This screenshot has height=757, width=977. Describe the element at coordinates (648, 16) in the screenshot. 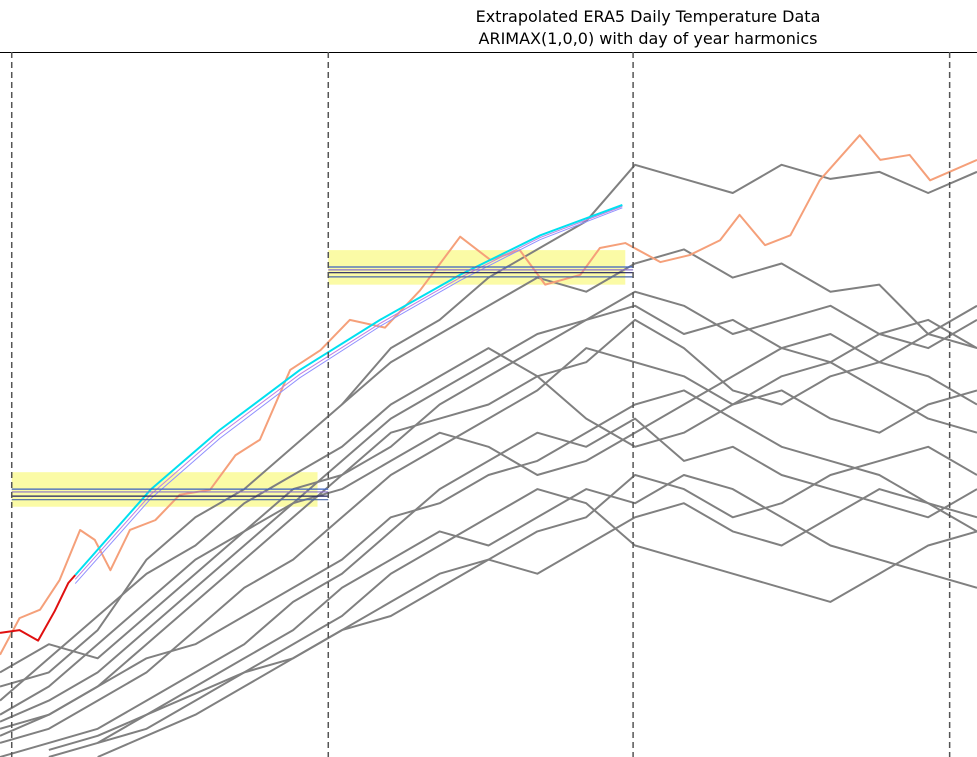

I see `chart-title: Extrapolated ERA5 Daily Temperature Data` at that location.